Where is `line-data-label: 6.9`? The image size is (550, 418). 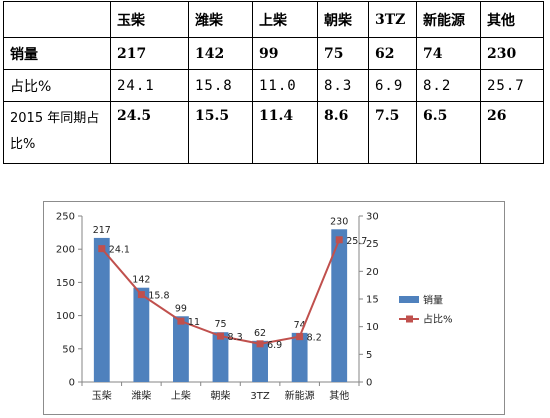 line-data-label: 6.9 is located at coordinates (274, 345).